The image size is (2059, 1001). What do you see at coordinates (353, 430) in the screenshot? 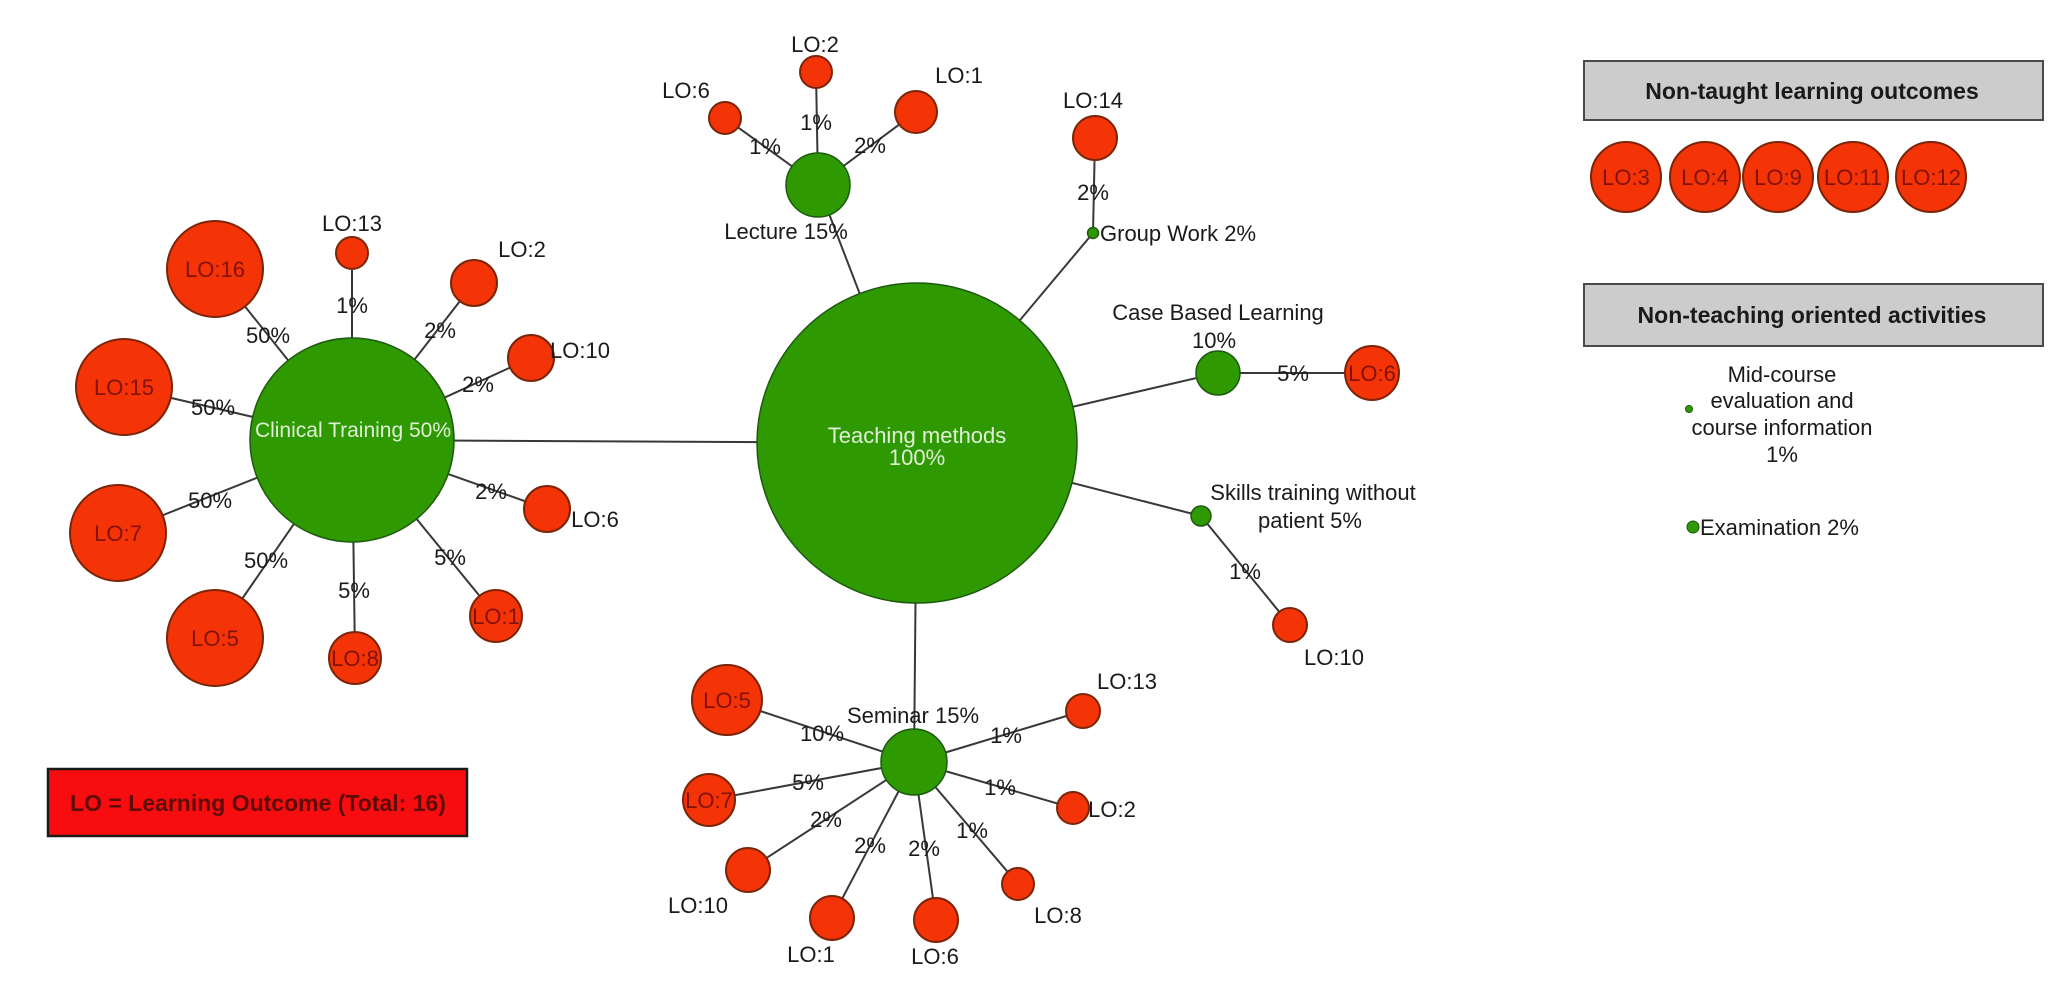
I see `svg-text: Clinical Training 50%` at bounding box center [353, 430].